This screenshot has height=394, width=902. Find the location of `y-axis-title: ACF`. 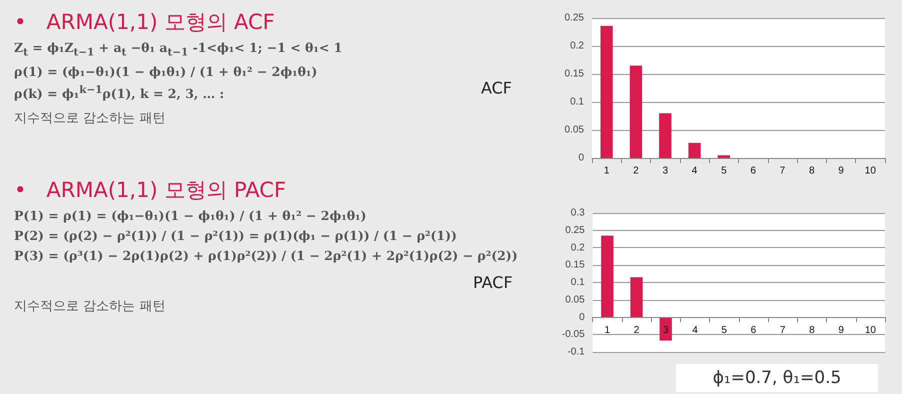

y-axis-title: ACF is located at coordinates (496, 88).